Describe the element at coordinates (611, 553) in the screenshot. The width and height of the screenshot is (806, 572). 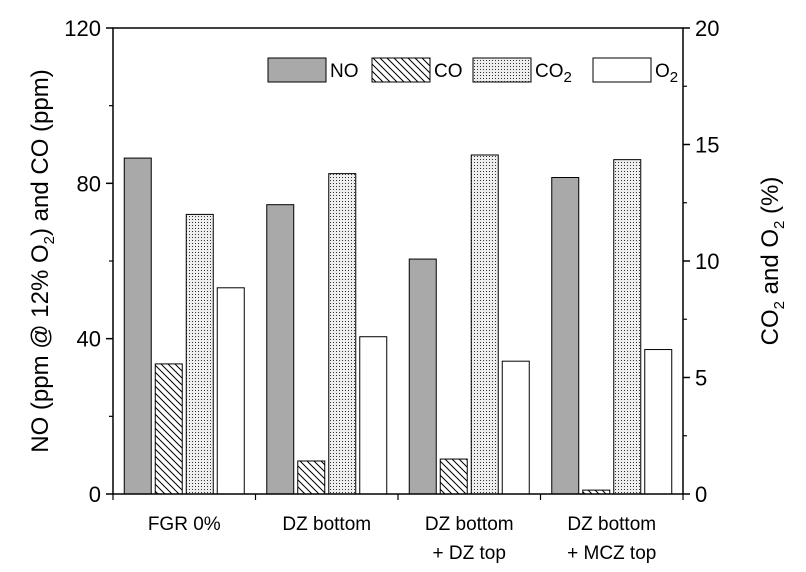
I see `category-label: + MCZ top` at that location.